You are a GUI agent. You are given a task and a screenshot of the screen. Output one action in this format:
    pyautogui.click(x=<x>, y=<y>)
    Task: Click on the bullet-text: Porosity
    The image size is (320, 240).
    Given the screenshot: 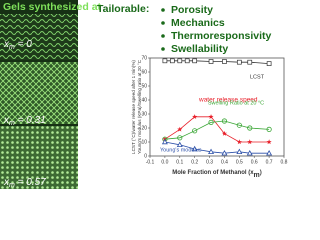 What is the action you would take?
    pyautogui.click(x=192, y=10)
    